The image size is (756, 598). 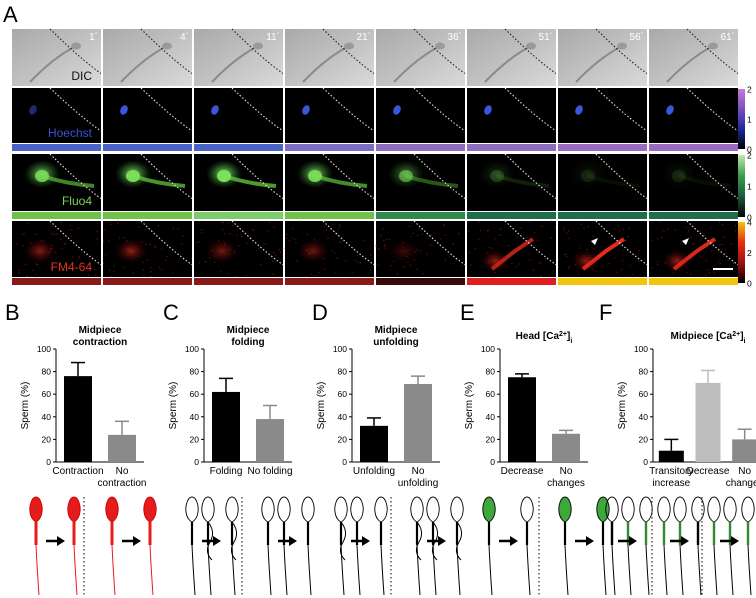 What do you see at coordinates (680, 546) in the screenshot?
I see `schematic-midpiece` at bounding box center [680, 546].